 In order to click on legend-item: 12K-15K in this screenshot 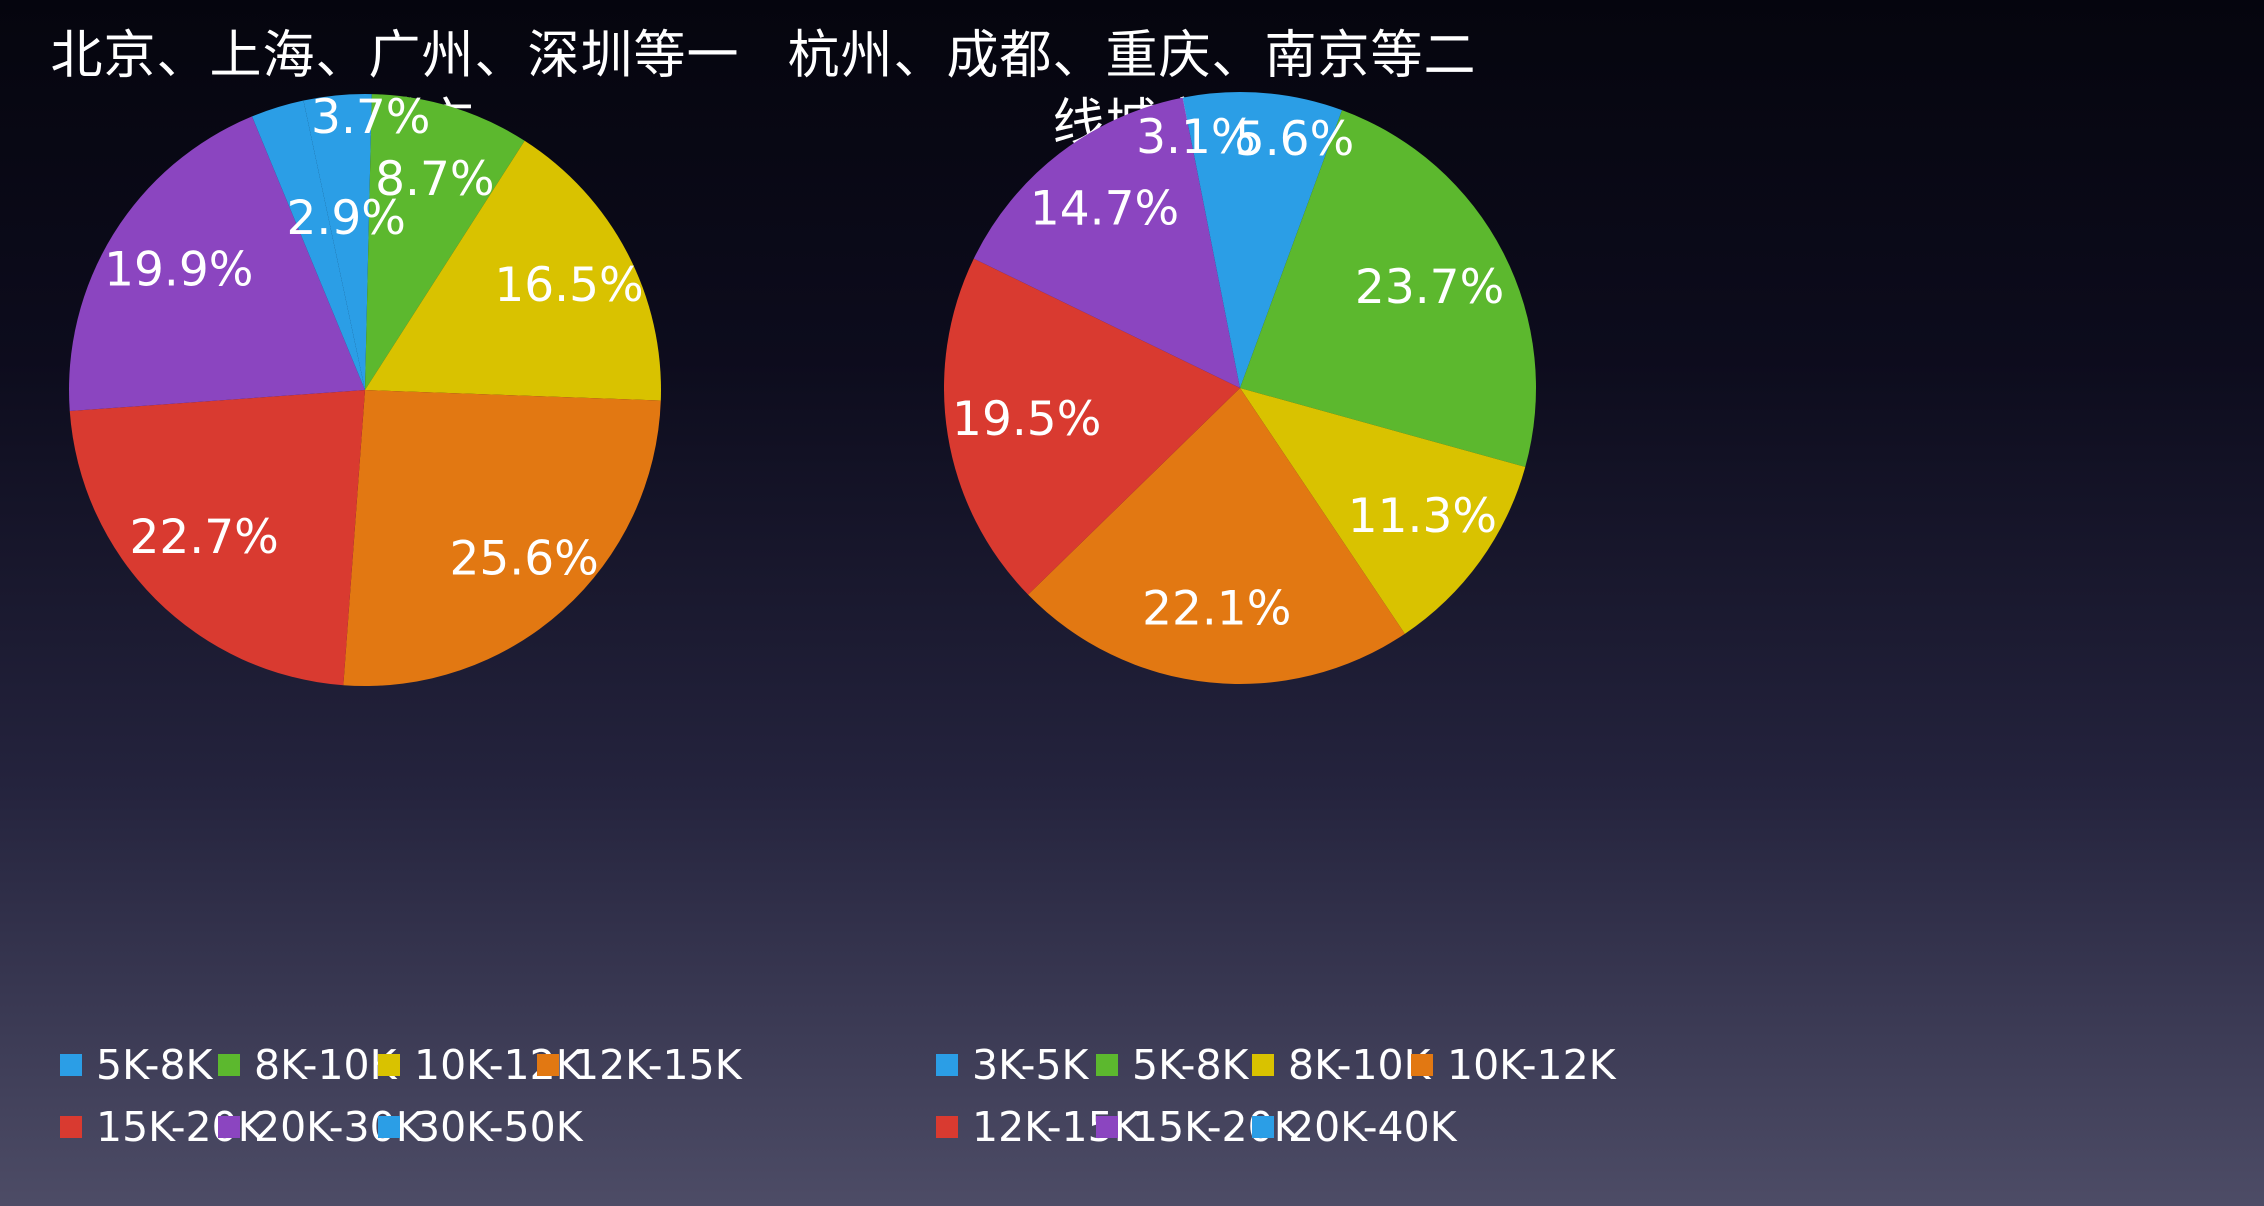, I will do `click(639, 1065)`.